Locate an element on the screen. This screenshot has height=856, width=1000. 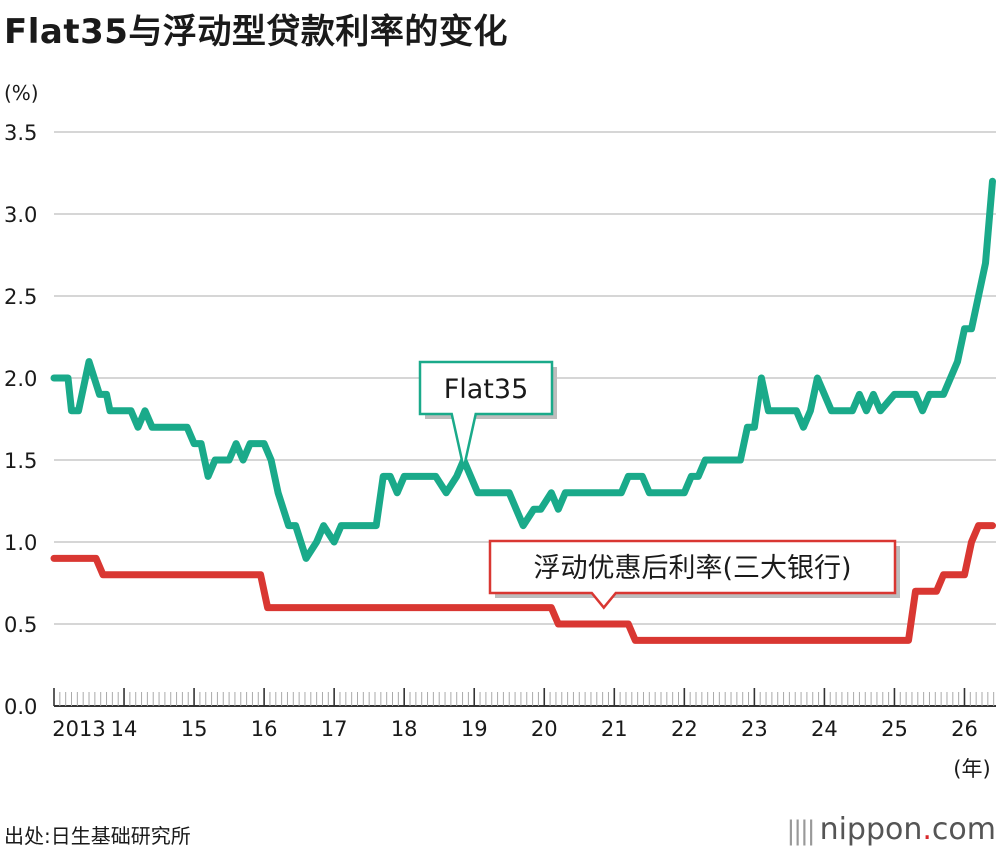
x-tick-label: 20 is located at coordinates (544, 729).